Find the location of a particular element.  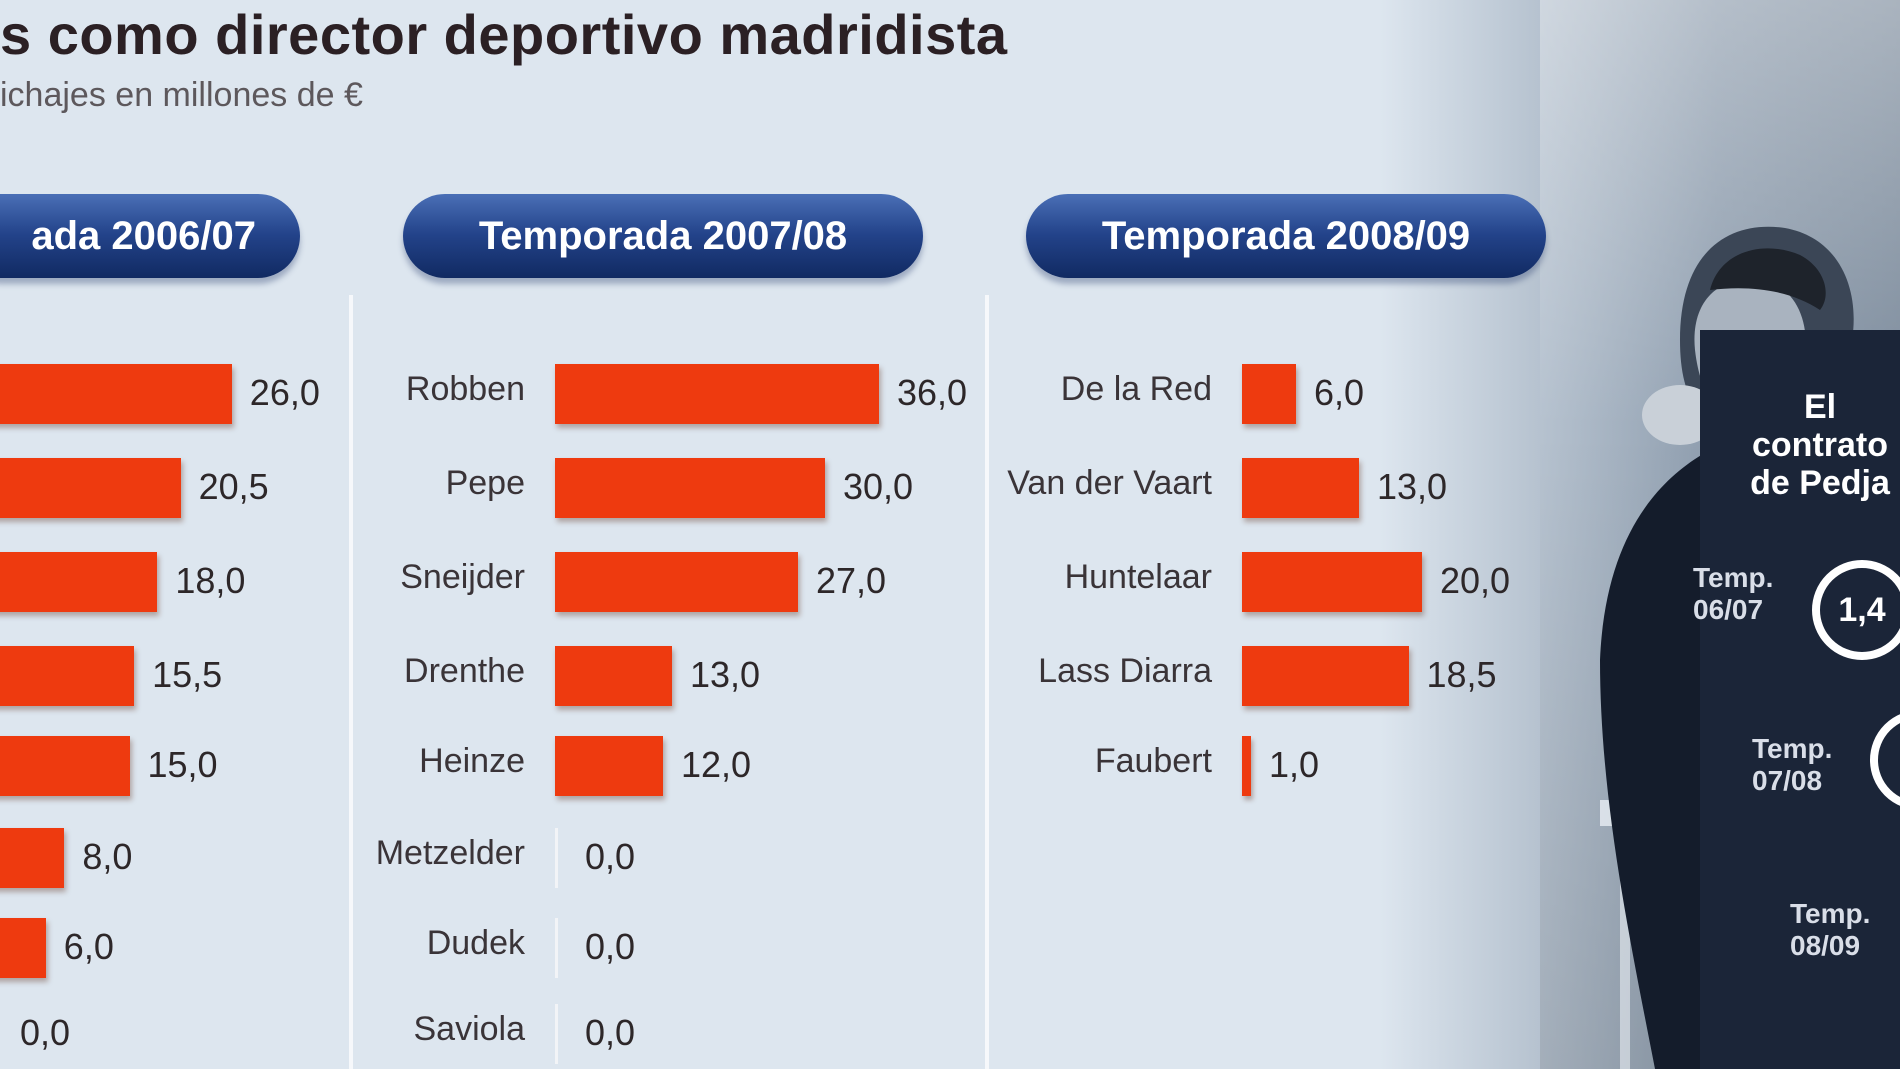

contract-heading-line: contrato is located at coordinates (1820, 445).